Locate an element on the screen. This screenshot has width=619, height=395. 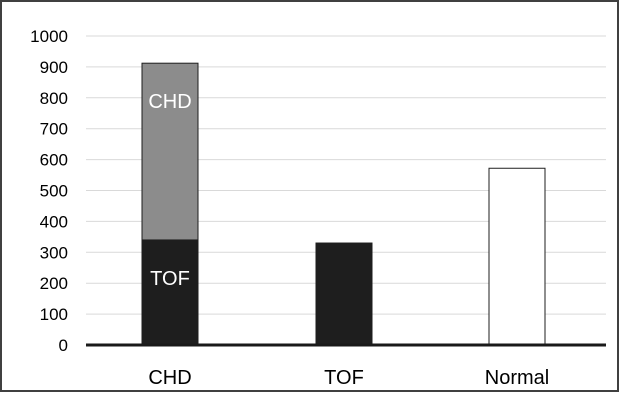
segment-labels: TOF CHD is located at coordinates (169, 190).